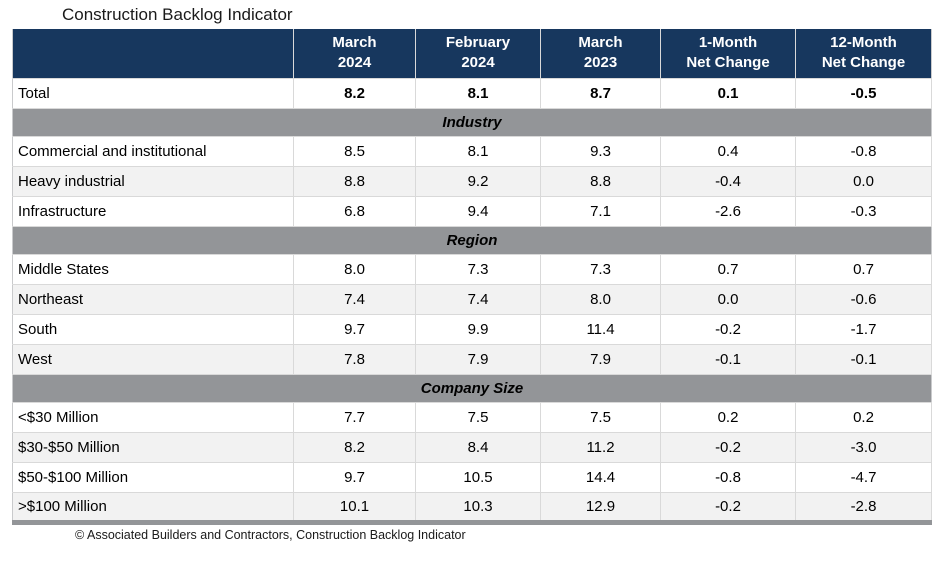  What do you see at coordinates (153, 151) in the screenshot?
I see `row-label: Commercial and institutional` at bounding box center [153, 151].